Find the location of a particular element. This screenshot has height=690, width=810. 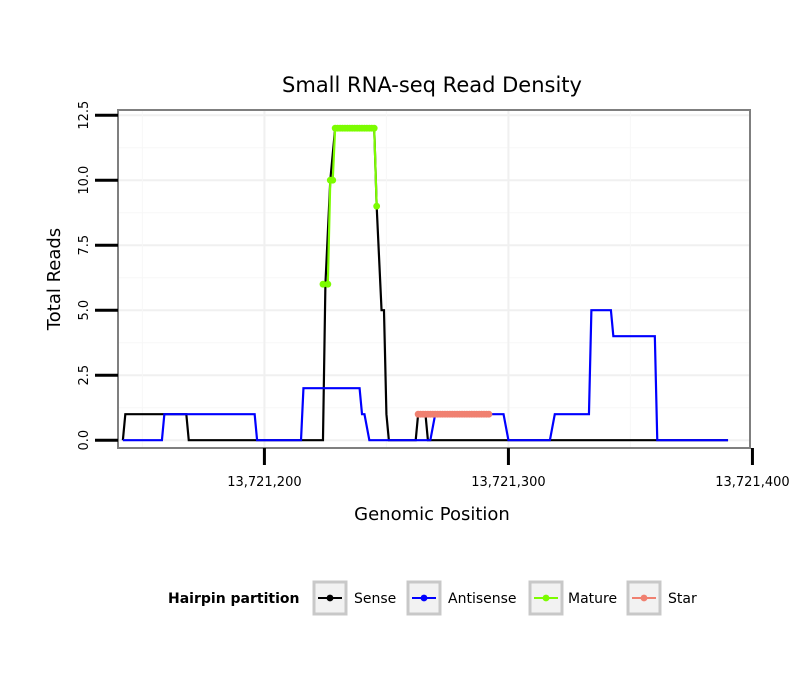

y-tick-label: 7.5 is located at coordinates (84, 245).